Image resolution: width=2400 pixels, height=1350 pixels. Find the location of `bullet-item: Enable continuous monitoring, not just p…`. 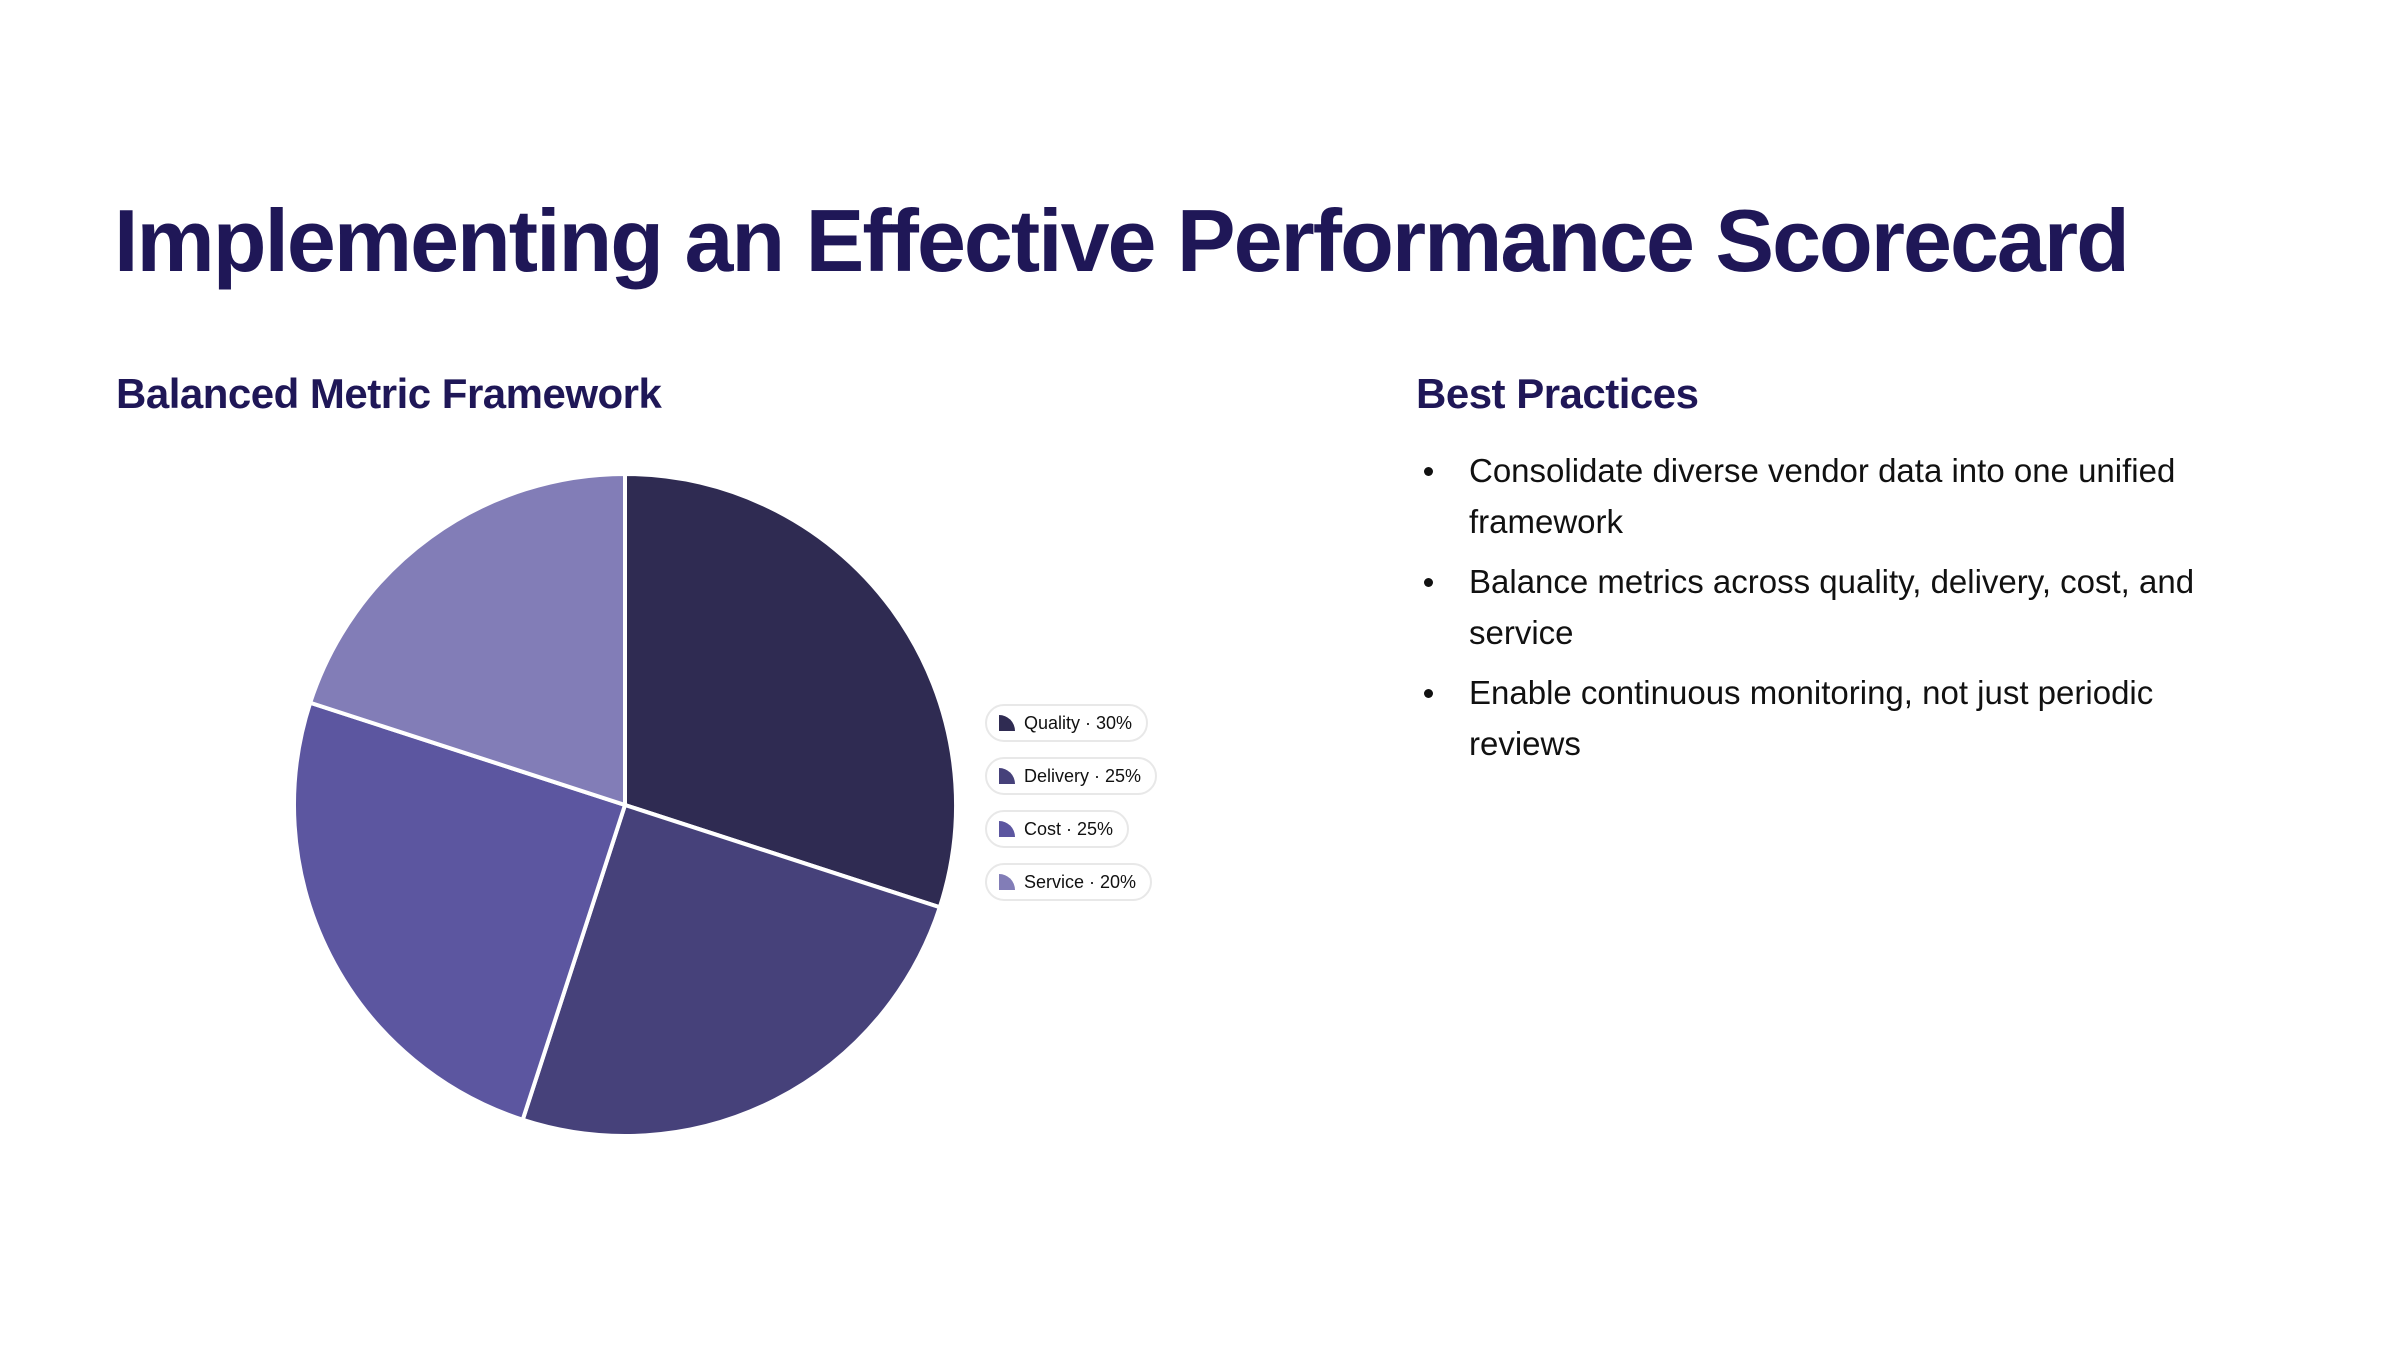

bullet-item: Enable continuous monitoring, not just p… is located at coordinates (1836, 718).